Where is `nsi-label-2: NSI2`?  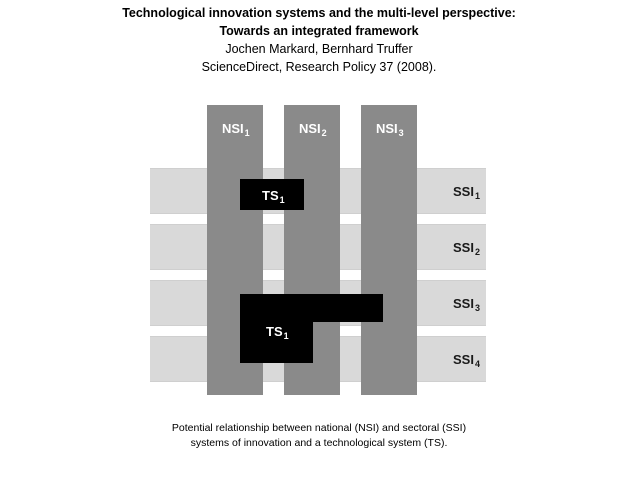
nsi-label-2: NSI2 is located at coordinates (313, 129).